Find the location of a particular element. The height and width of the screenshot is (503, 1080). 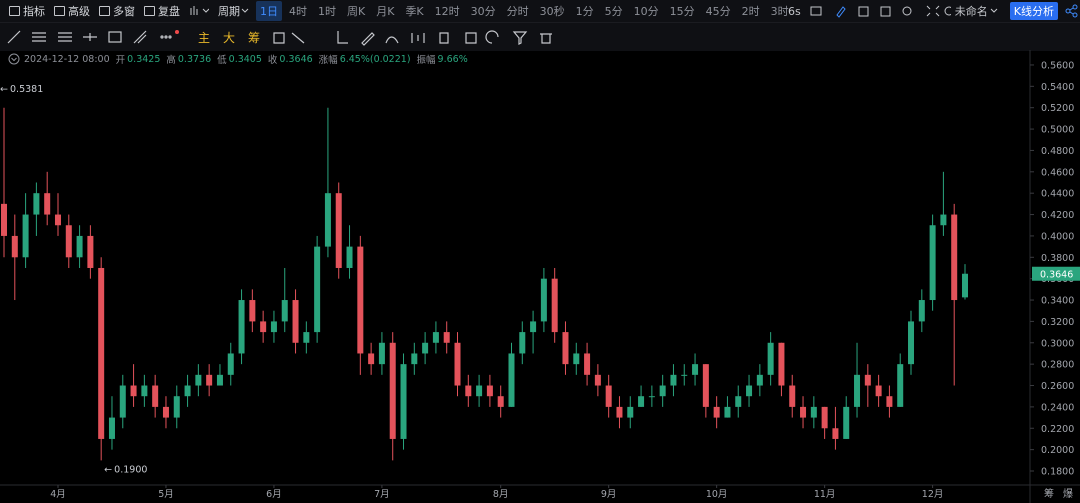

y-tick-label: 0.2800 is located at coordinates (1057, 365).